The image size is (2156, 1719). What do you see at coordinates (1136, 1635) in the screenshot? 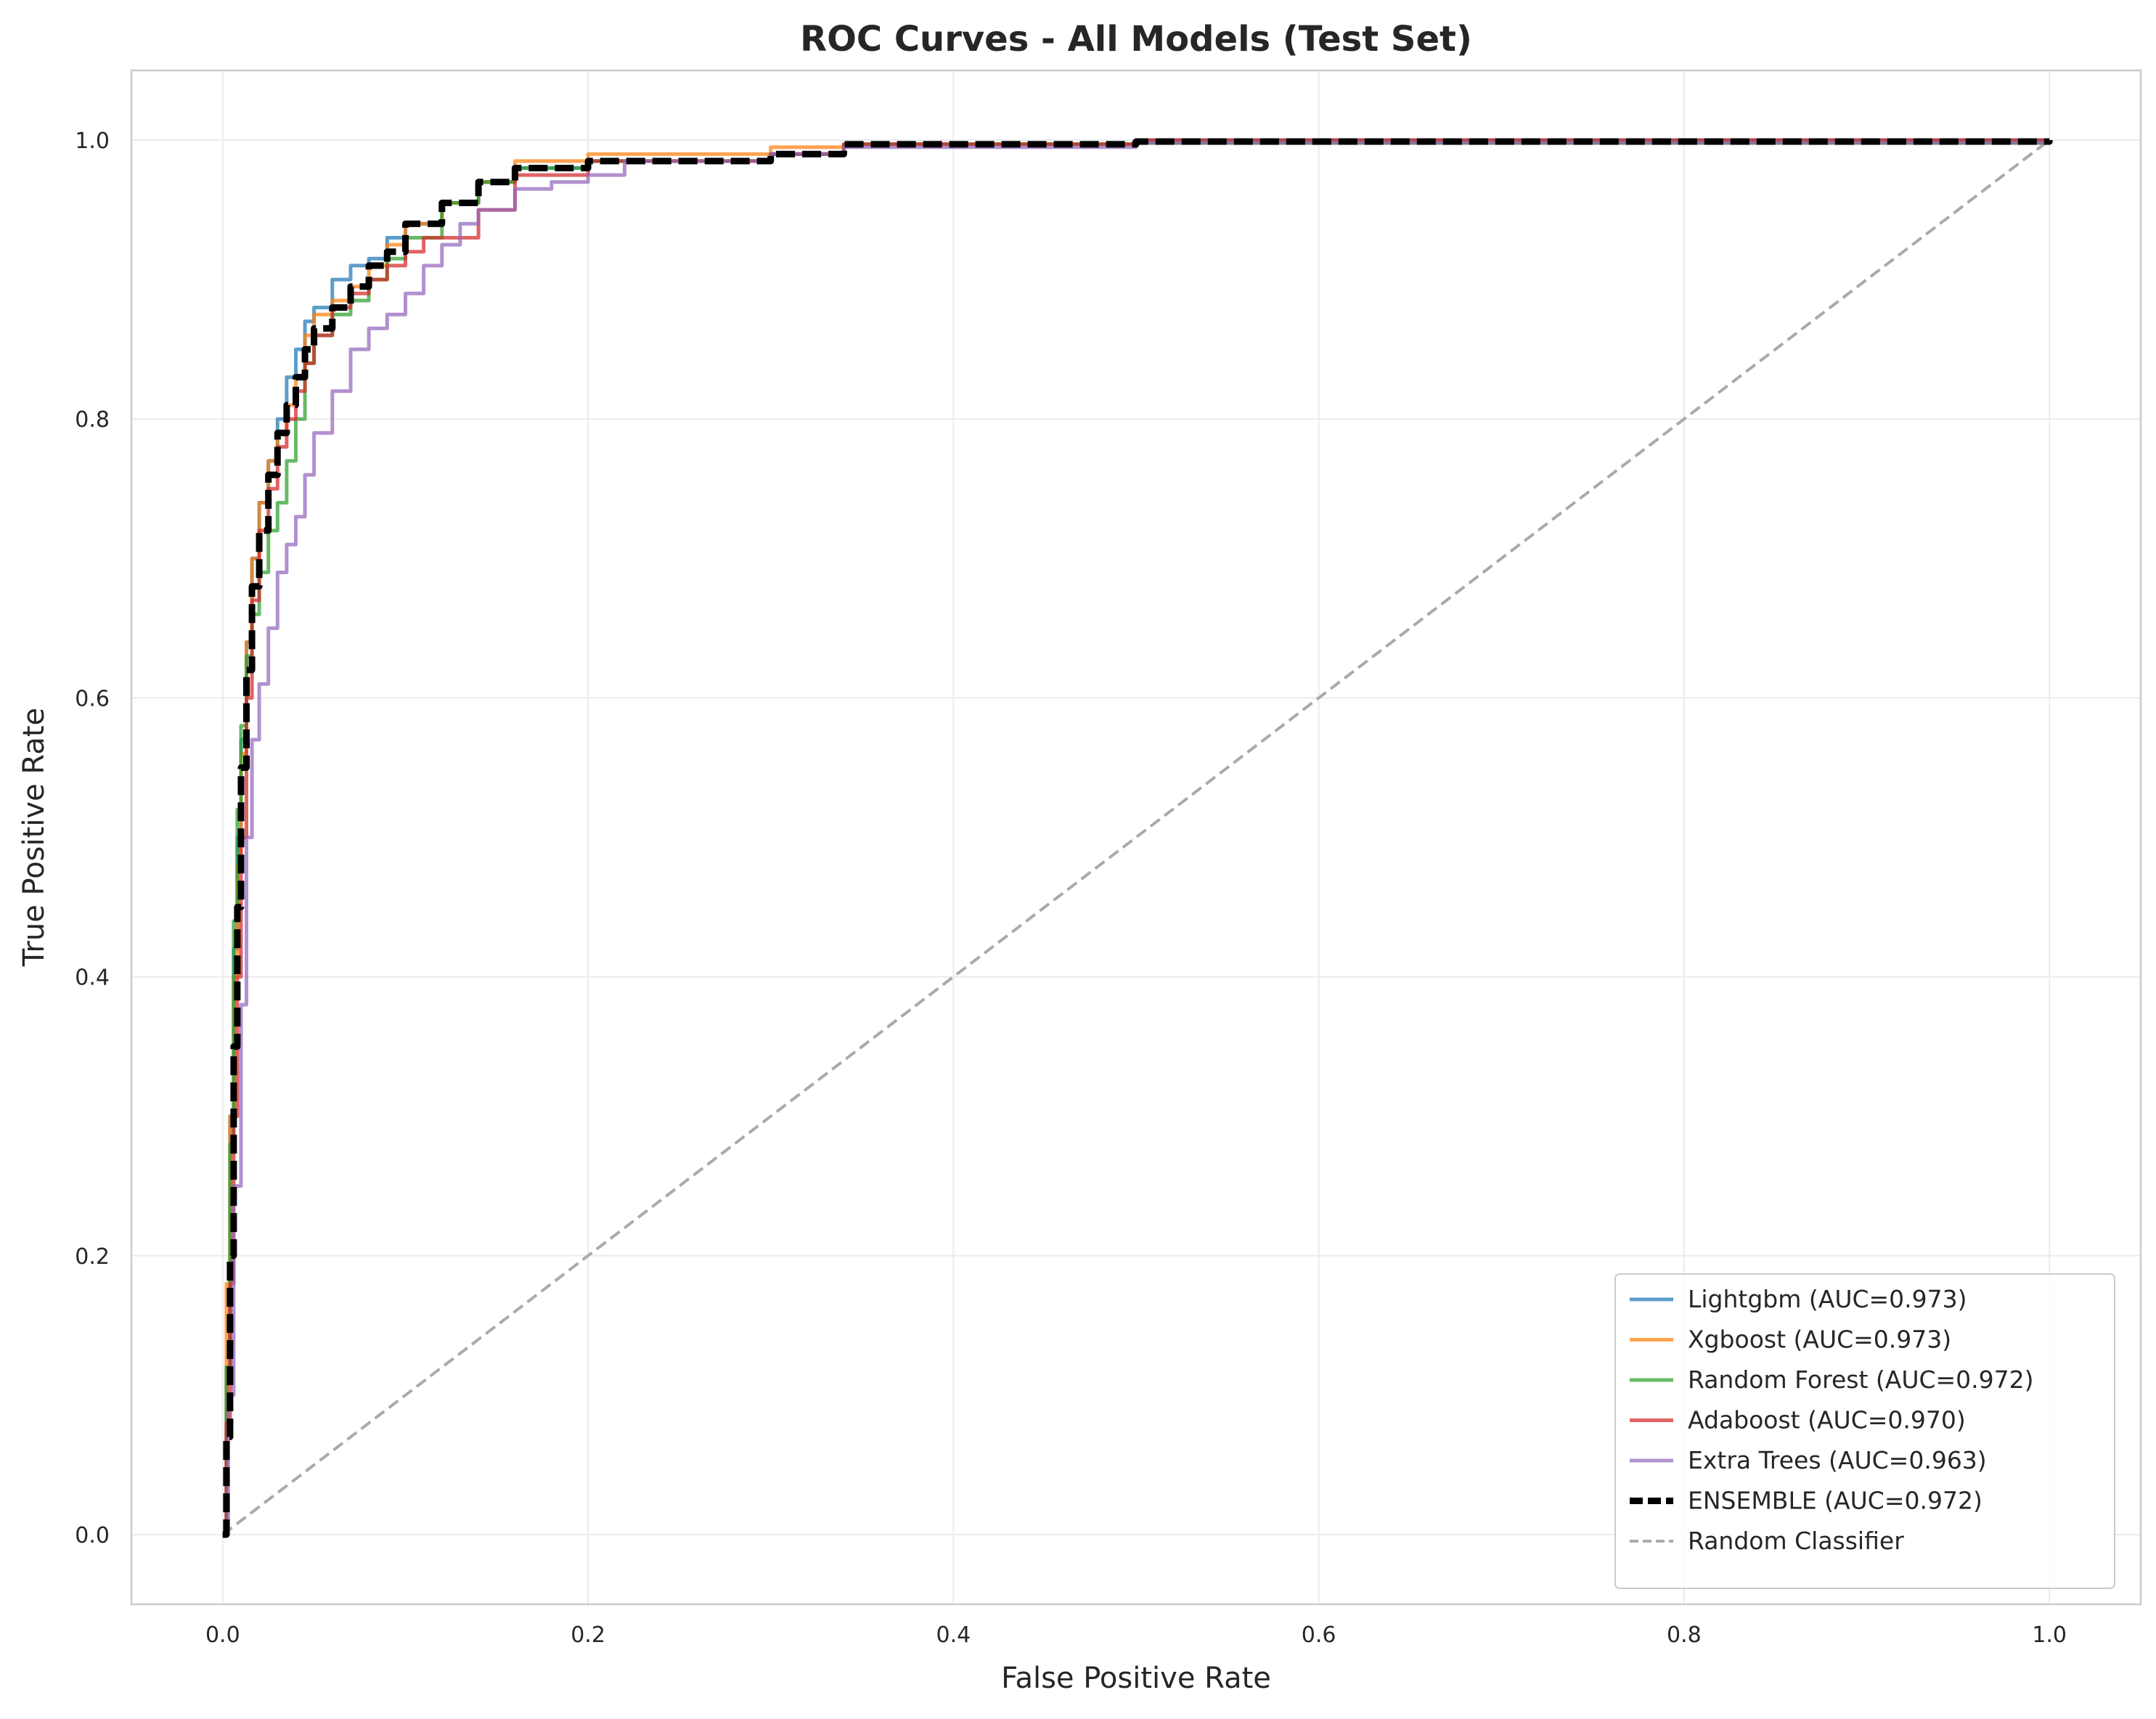
I see `x-tick-labels: 0.0 0.2 0.4 0.6 0.8 1.0` at bounding box center [1136, 1635].